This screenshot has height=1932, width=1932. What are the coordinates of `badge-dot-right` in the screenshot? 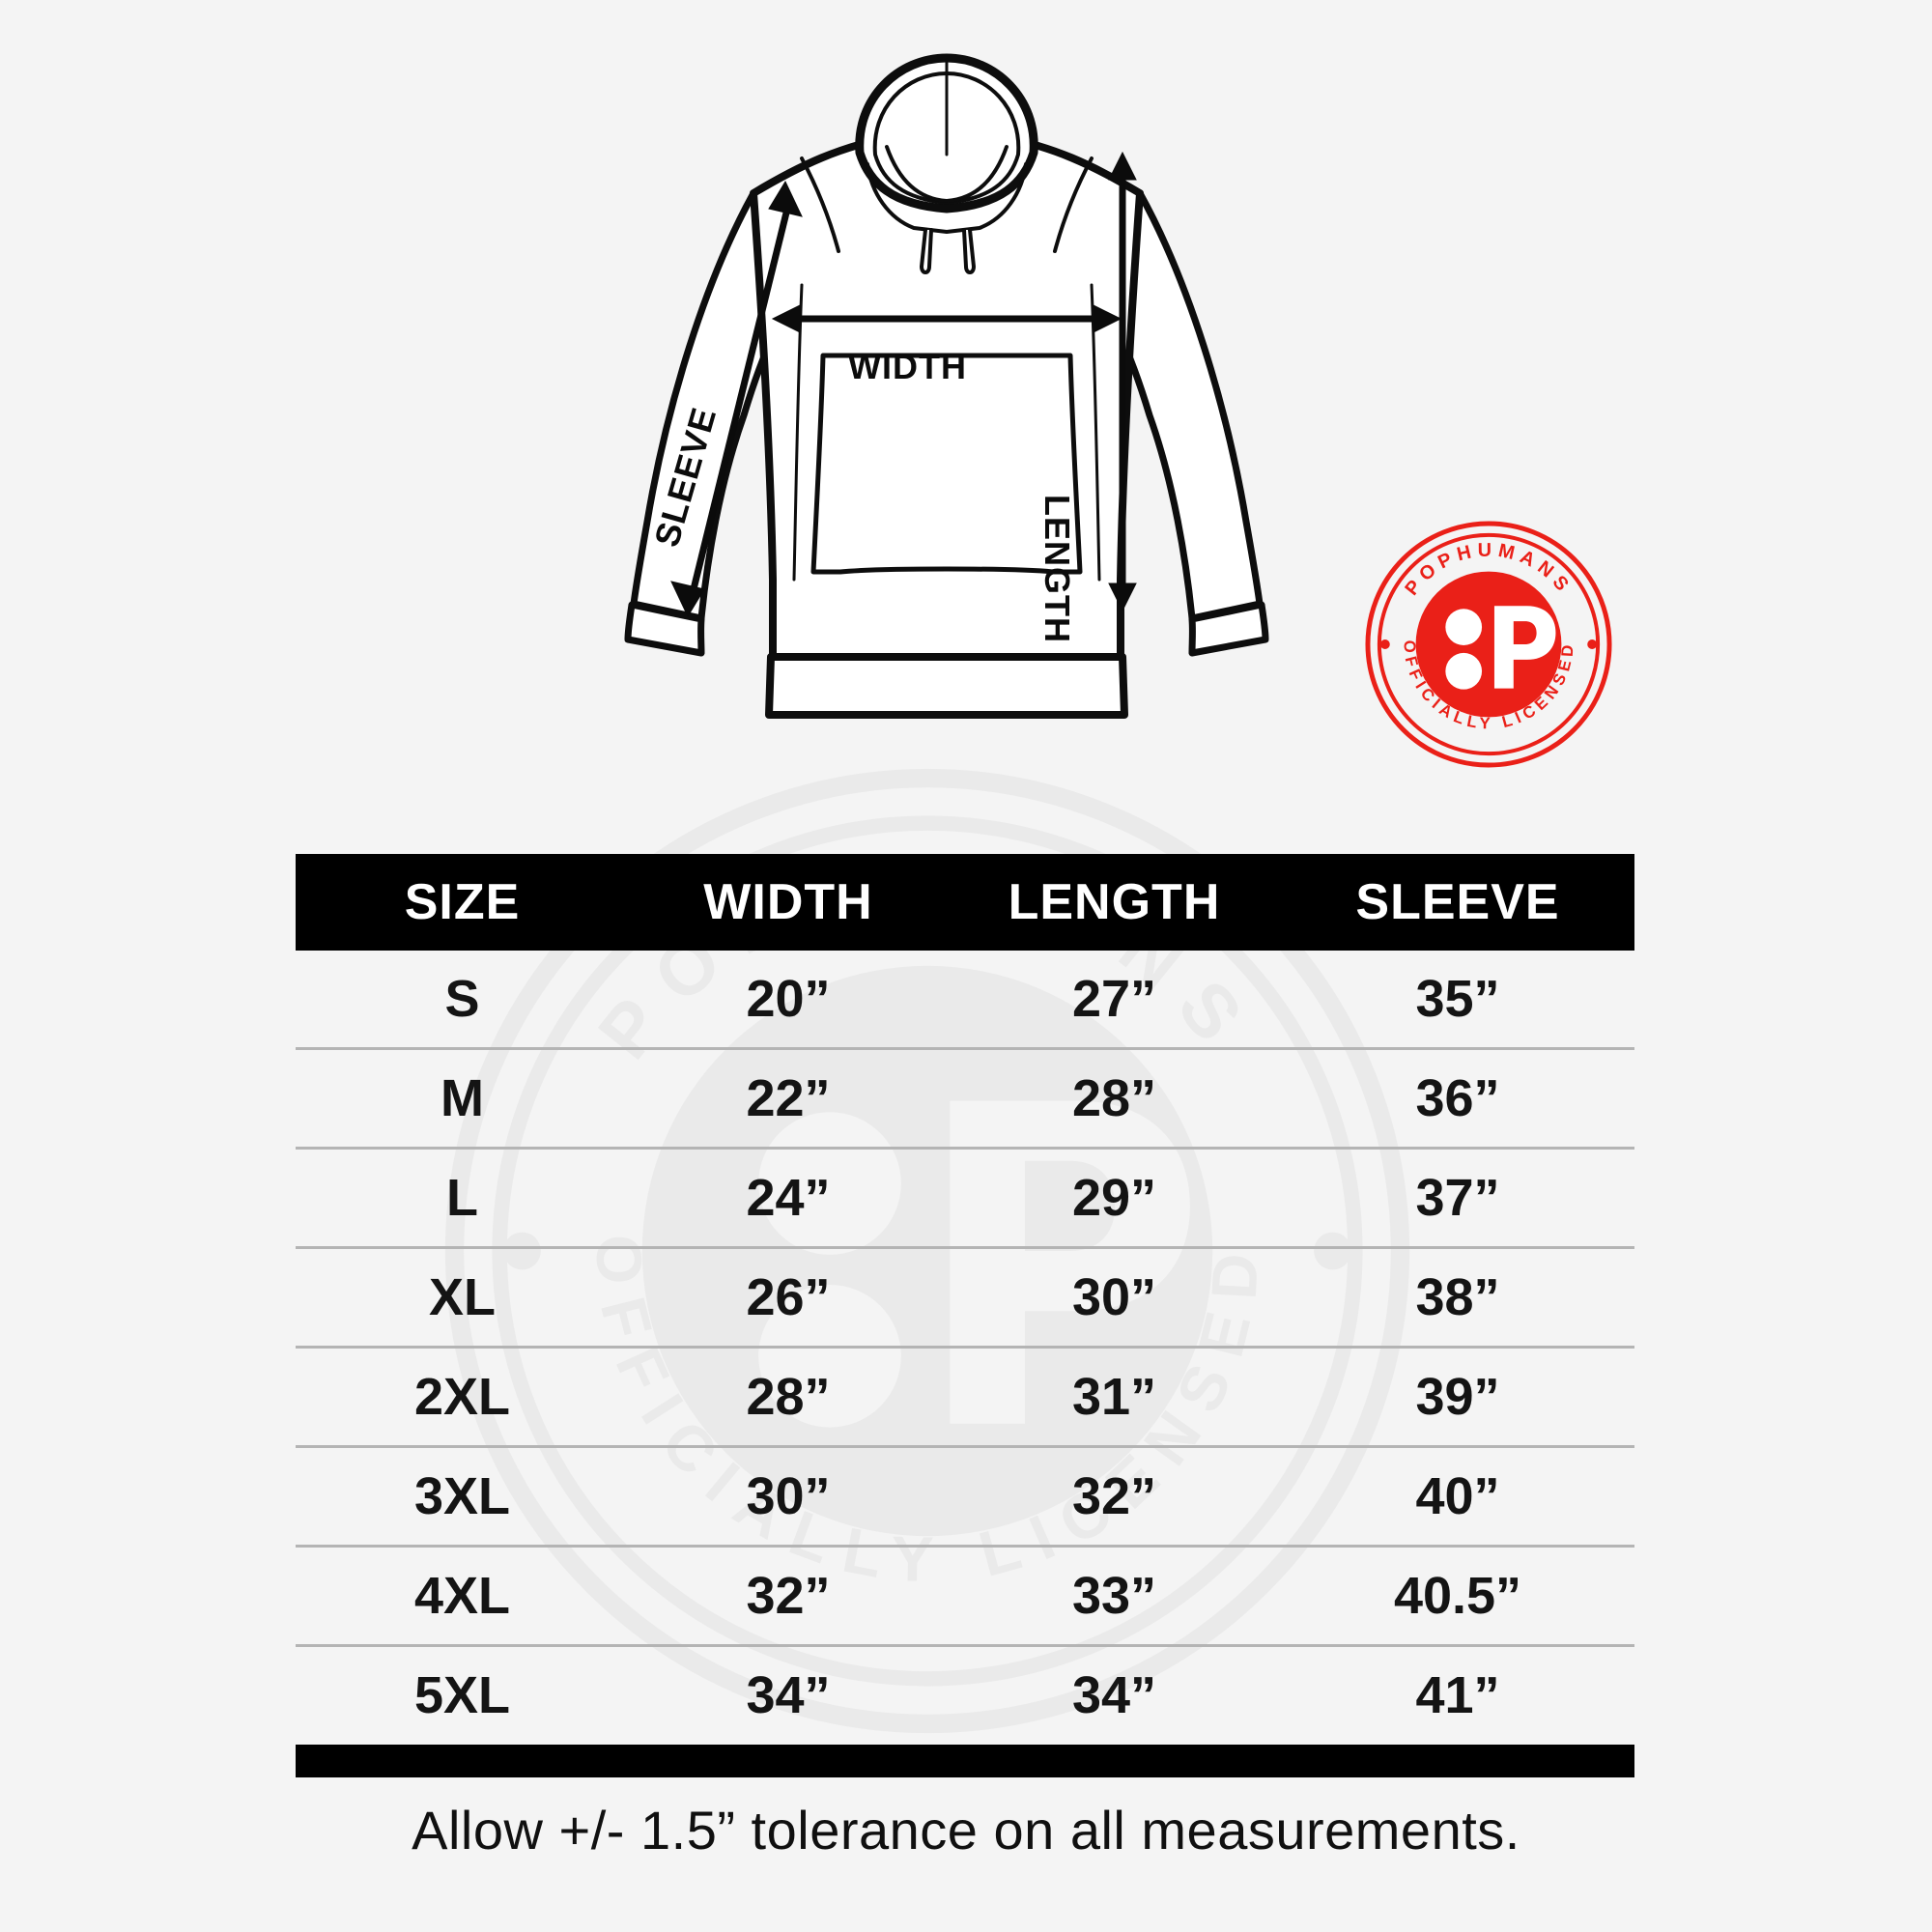 It's located at (1592, 644).